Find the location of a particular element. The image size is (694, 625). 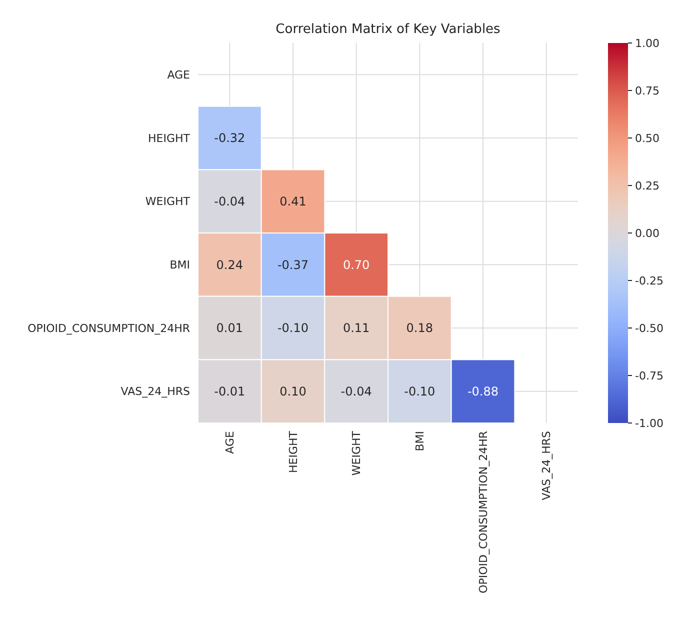

color-bar-label: -0.75 is located at coordinates (649, 375).